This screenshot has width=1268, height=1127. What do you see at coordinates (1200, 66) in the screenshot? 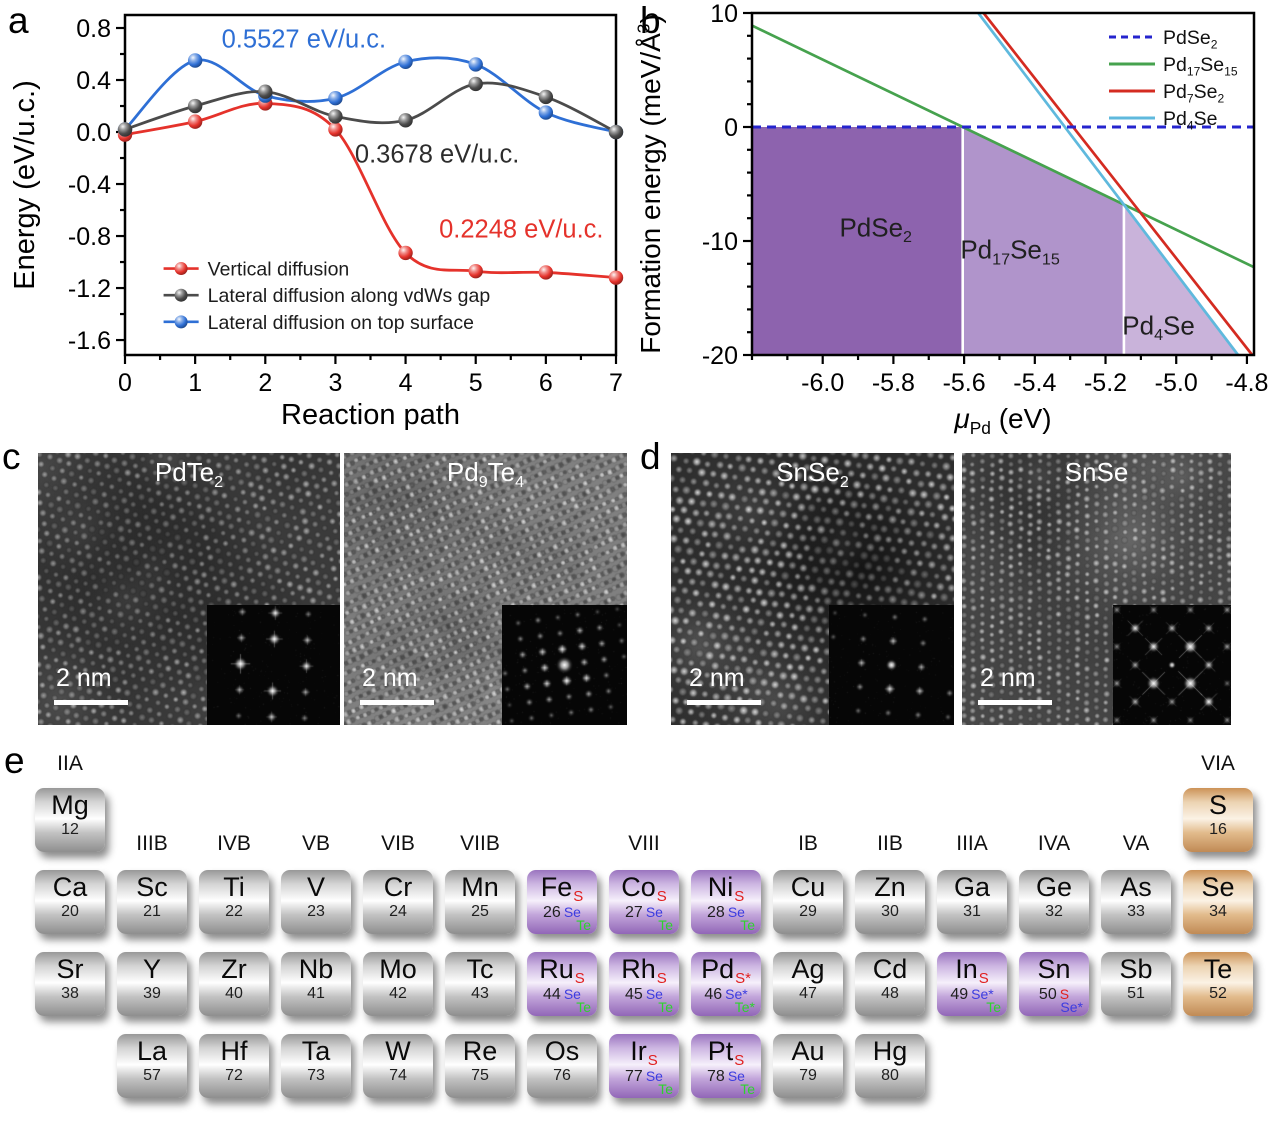
I see `svg-text: Pd17Se15` at bounding box center [1200, 66].